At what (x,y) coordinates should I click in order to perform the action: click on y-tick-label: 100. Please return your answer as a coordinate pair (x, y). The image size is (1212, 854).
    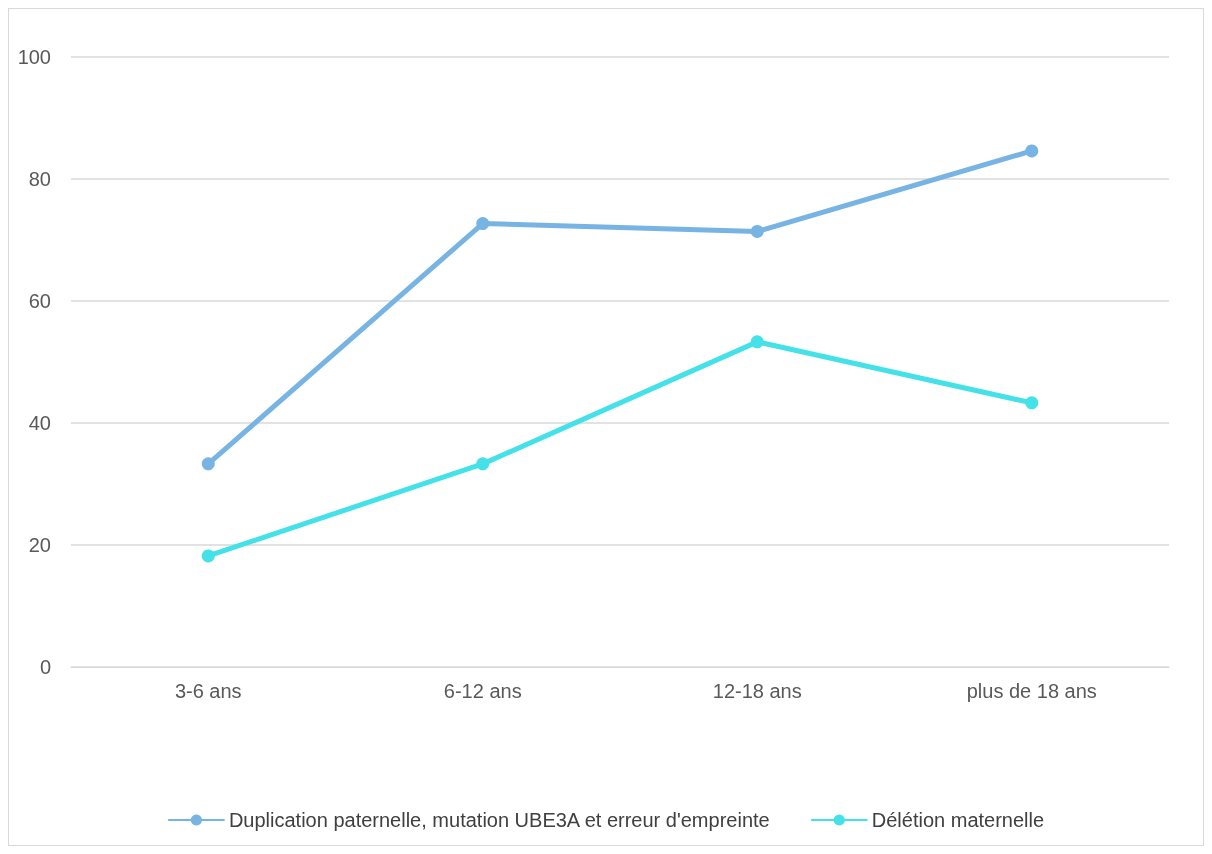
    Looking at the image, I should click on (34, 57).